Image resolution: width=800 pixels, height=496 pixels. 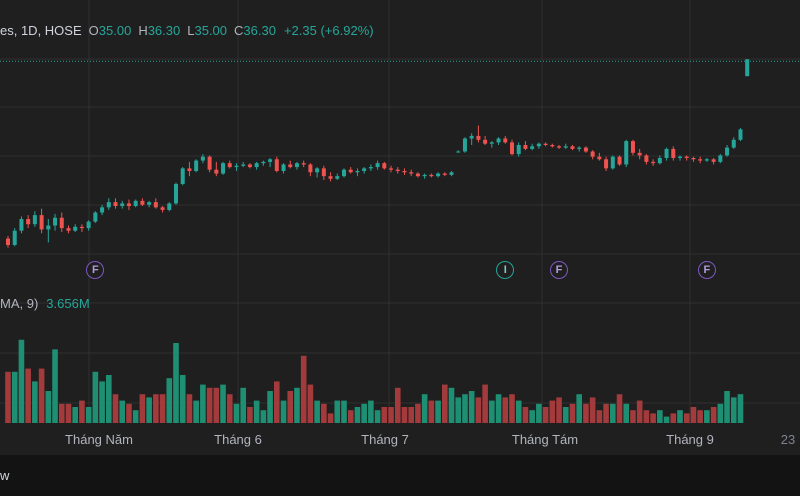 What do you see at coordinates (400, 475) in the screenshot?
I see `bottom-toolbar: w` at bounding box center [400, 475].